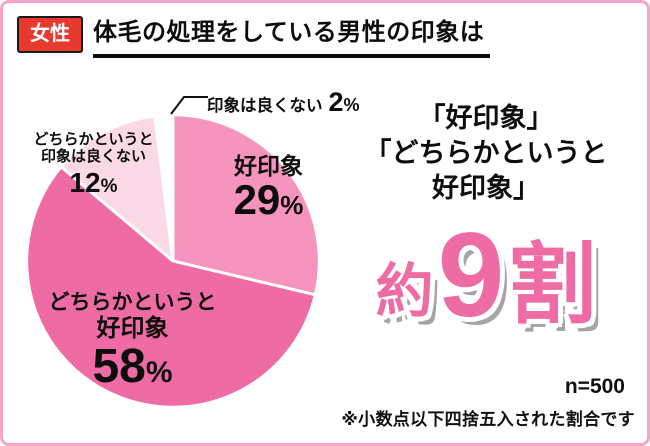  I want to click on highlight-text: 「好印象」 「どちらかというと 好印象」, so click(486, 153).